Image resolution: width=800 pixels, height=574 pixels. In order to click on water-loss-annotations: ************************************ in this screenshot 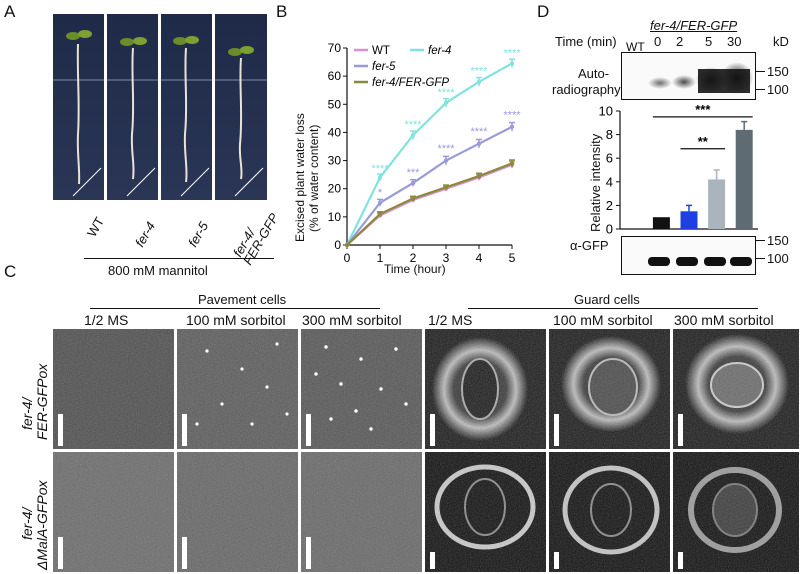, I will do `click(446, 122)`.